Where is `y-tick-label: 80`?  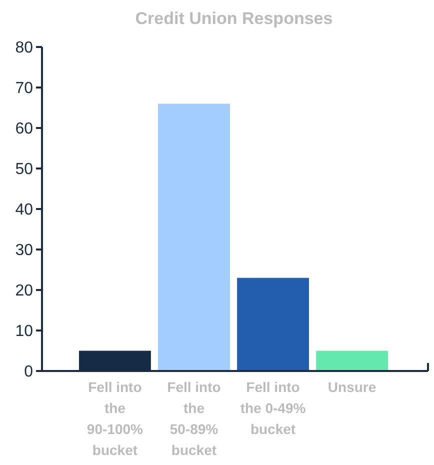
y-tick-label: 80 is located at coordinates (24, 48).